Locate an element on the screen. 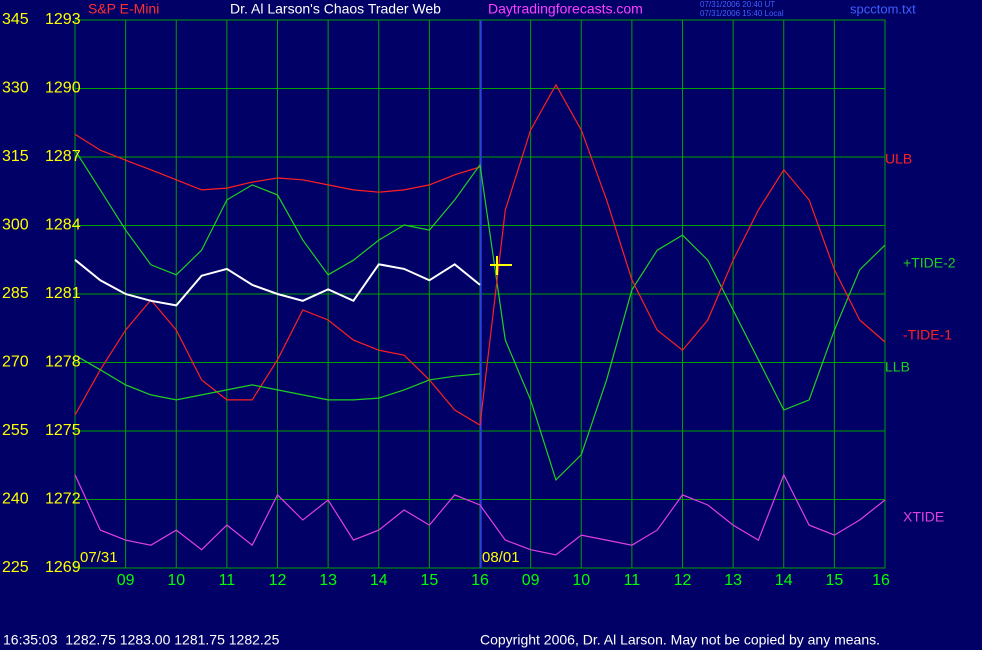 The height and width of the screenshot is (650, 982). series-label: +TIDE-2 is located at coordinates (929, 263).